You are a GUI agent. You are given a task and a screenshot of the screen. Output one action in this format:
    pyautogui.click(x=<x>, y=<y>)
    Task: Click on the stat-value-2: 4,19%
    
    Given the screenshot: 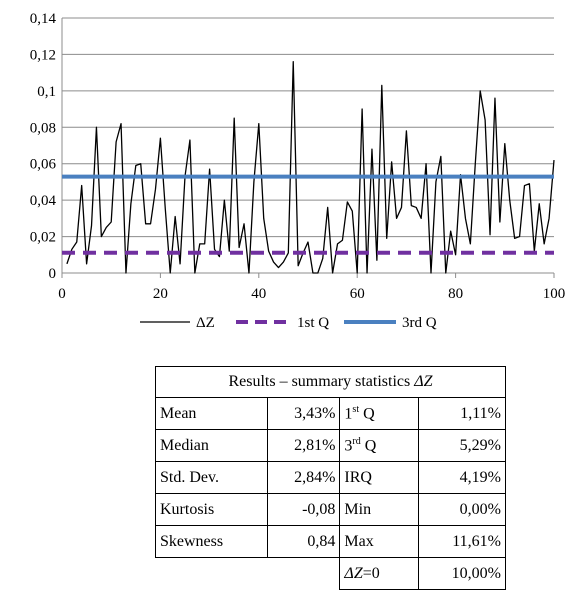 What is the action you would take?
    pyautogui.click(x=462, y=477)
    